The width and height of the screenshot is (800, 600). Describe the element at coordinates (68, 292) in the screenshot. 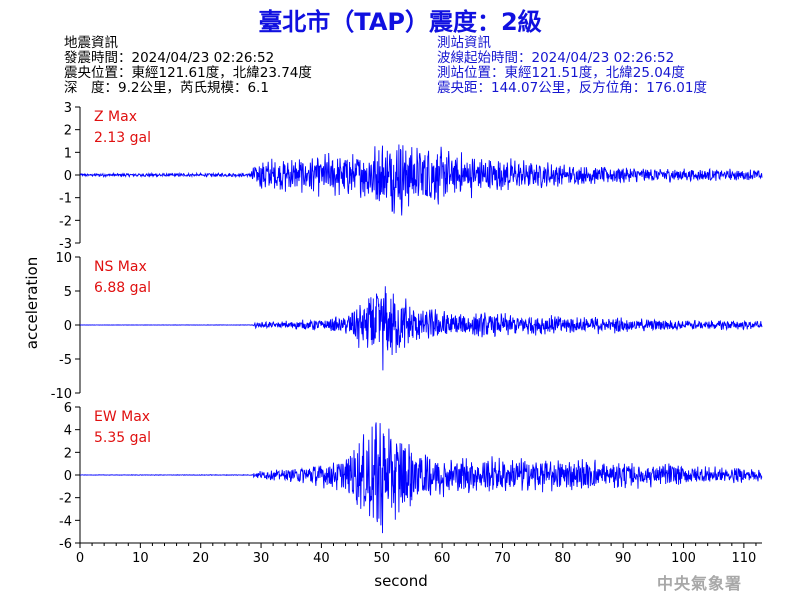

I see `y-tick-label: 5` at that location.